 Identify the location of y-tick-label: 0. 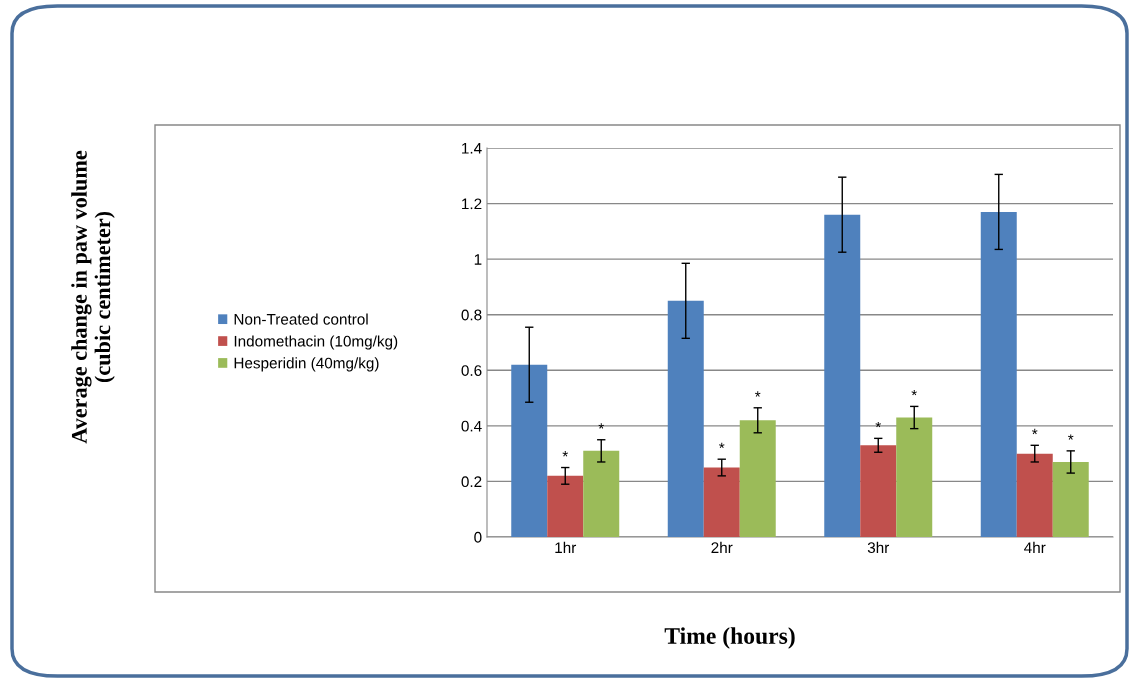
(478, 537).